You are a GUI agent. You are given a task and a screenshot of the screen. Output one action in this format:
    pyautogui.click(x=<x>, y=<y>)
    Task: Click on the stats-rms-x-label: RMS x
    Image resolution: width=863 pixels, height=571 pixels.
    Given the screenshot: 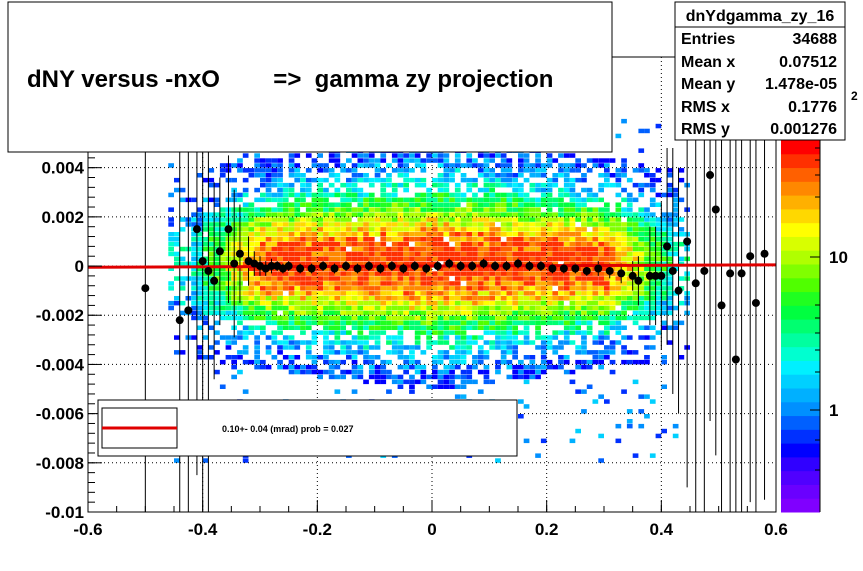 What is the action you would take?
    pyautogui.click(x=705, y=107)
    